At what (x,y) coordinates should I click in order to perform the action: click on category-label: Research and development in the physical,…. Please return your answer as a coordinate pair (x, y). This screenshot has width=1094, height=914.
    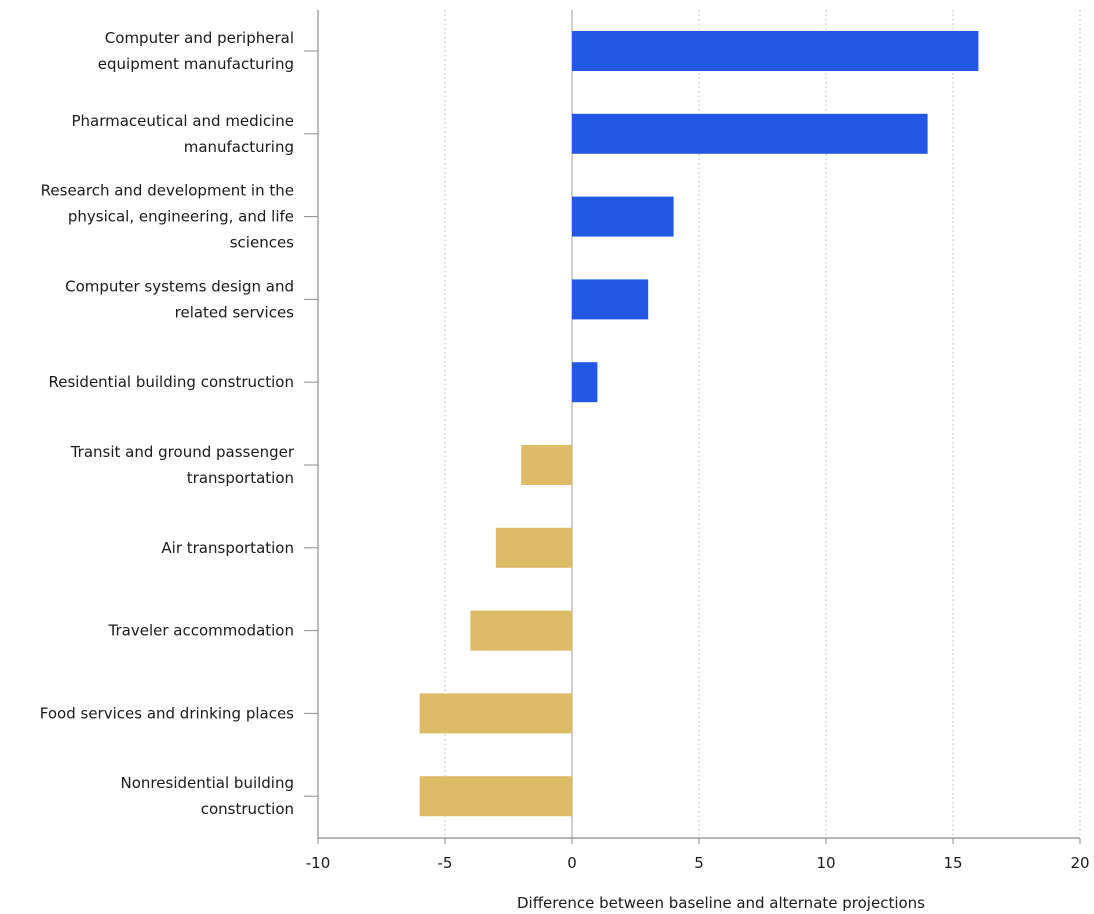
    Looking at the image, I should click on (168, 217).